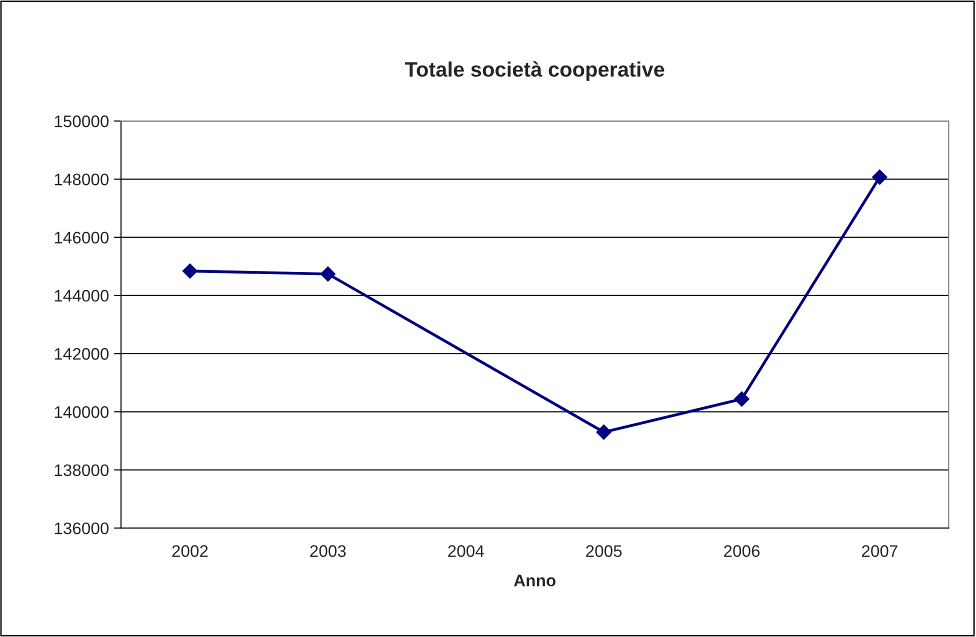  Describe the element at coordinates (880, 551) in the screenshot. I see `x-tick-label: 2007` at that location.